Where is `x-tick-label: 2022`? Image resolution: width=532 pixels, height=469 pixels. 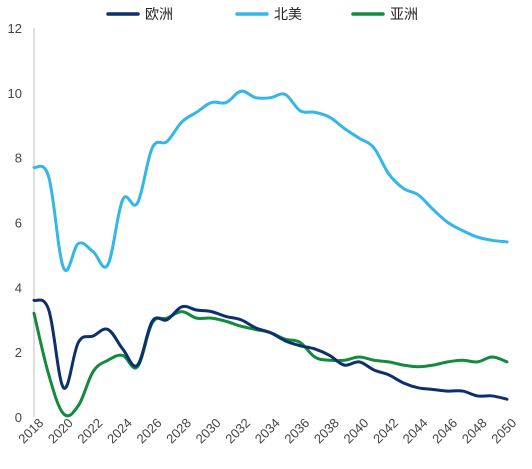
x-tick-label: 2022 is located at coordinates (89, 430).